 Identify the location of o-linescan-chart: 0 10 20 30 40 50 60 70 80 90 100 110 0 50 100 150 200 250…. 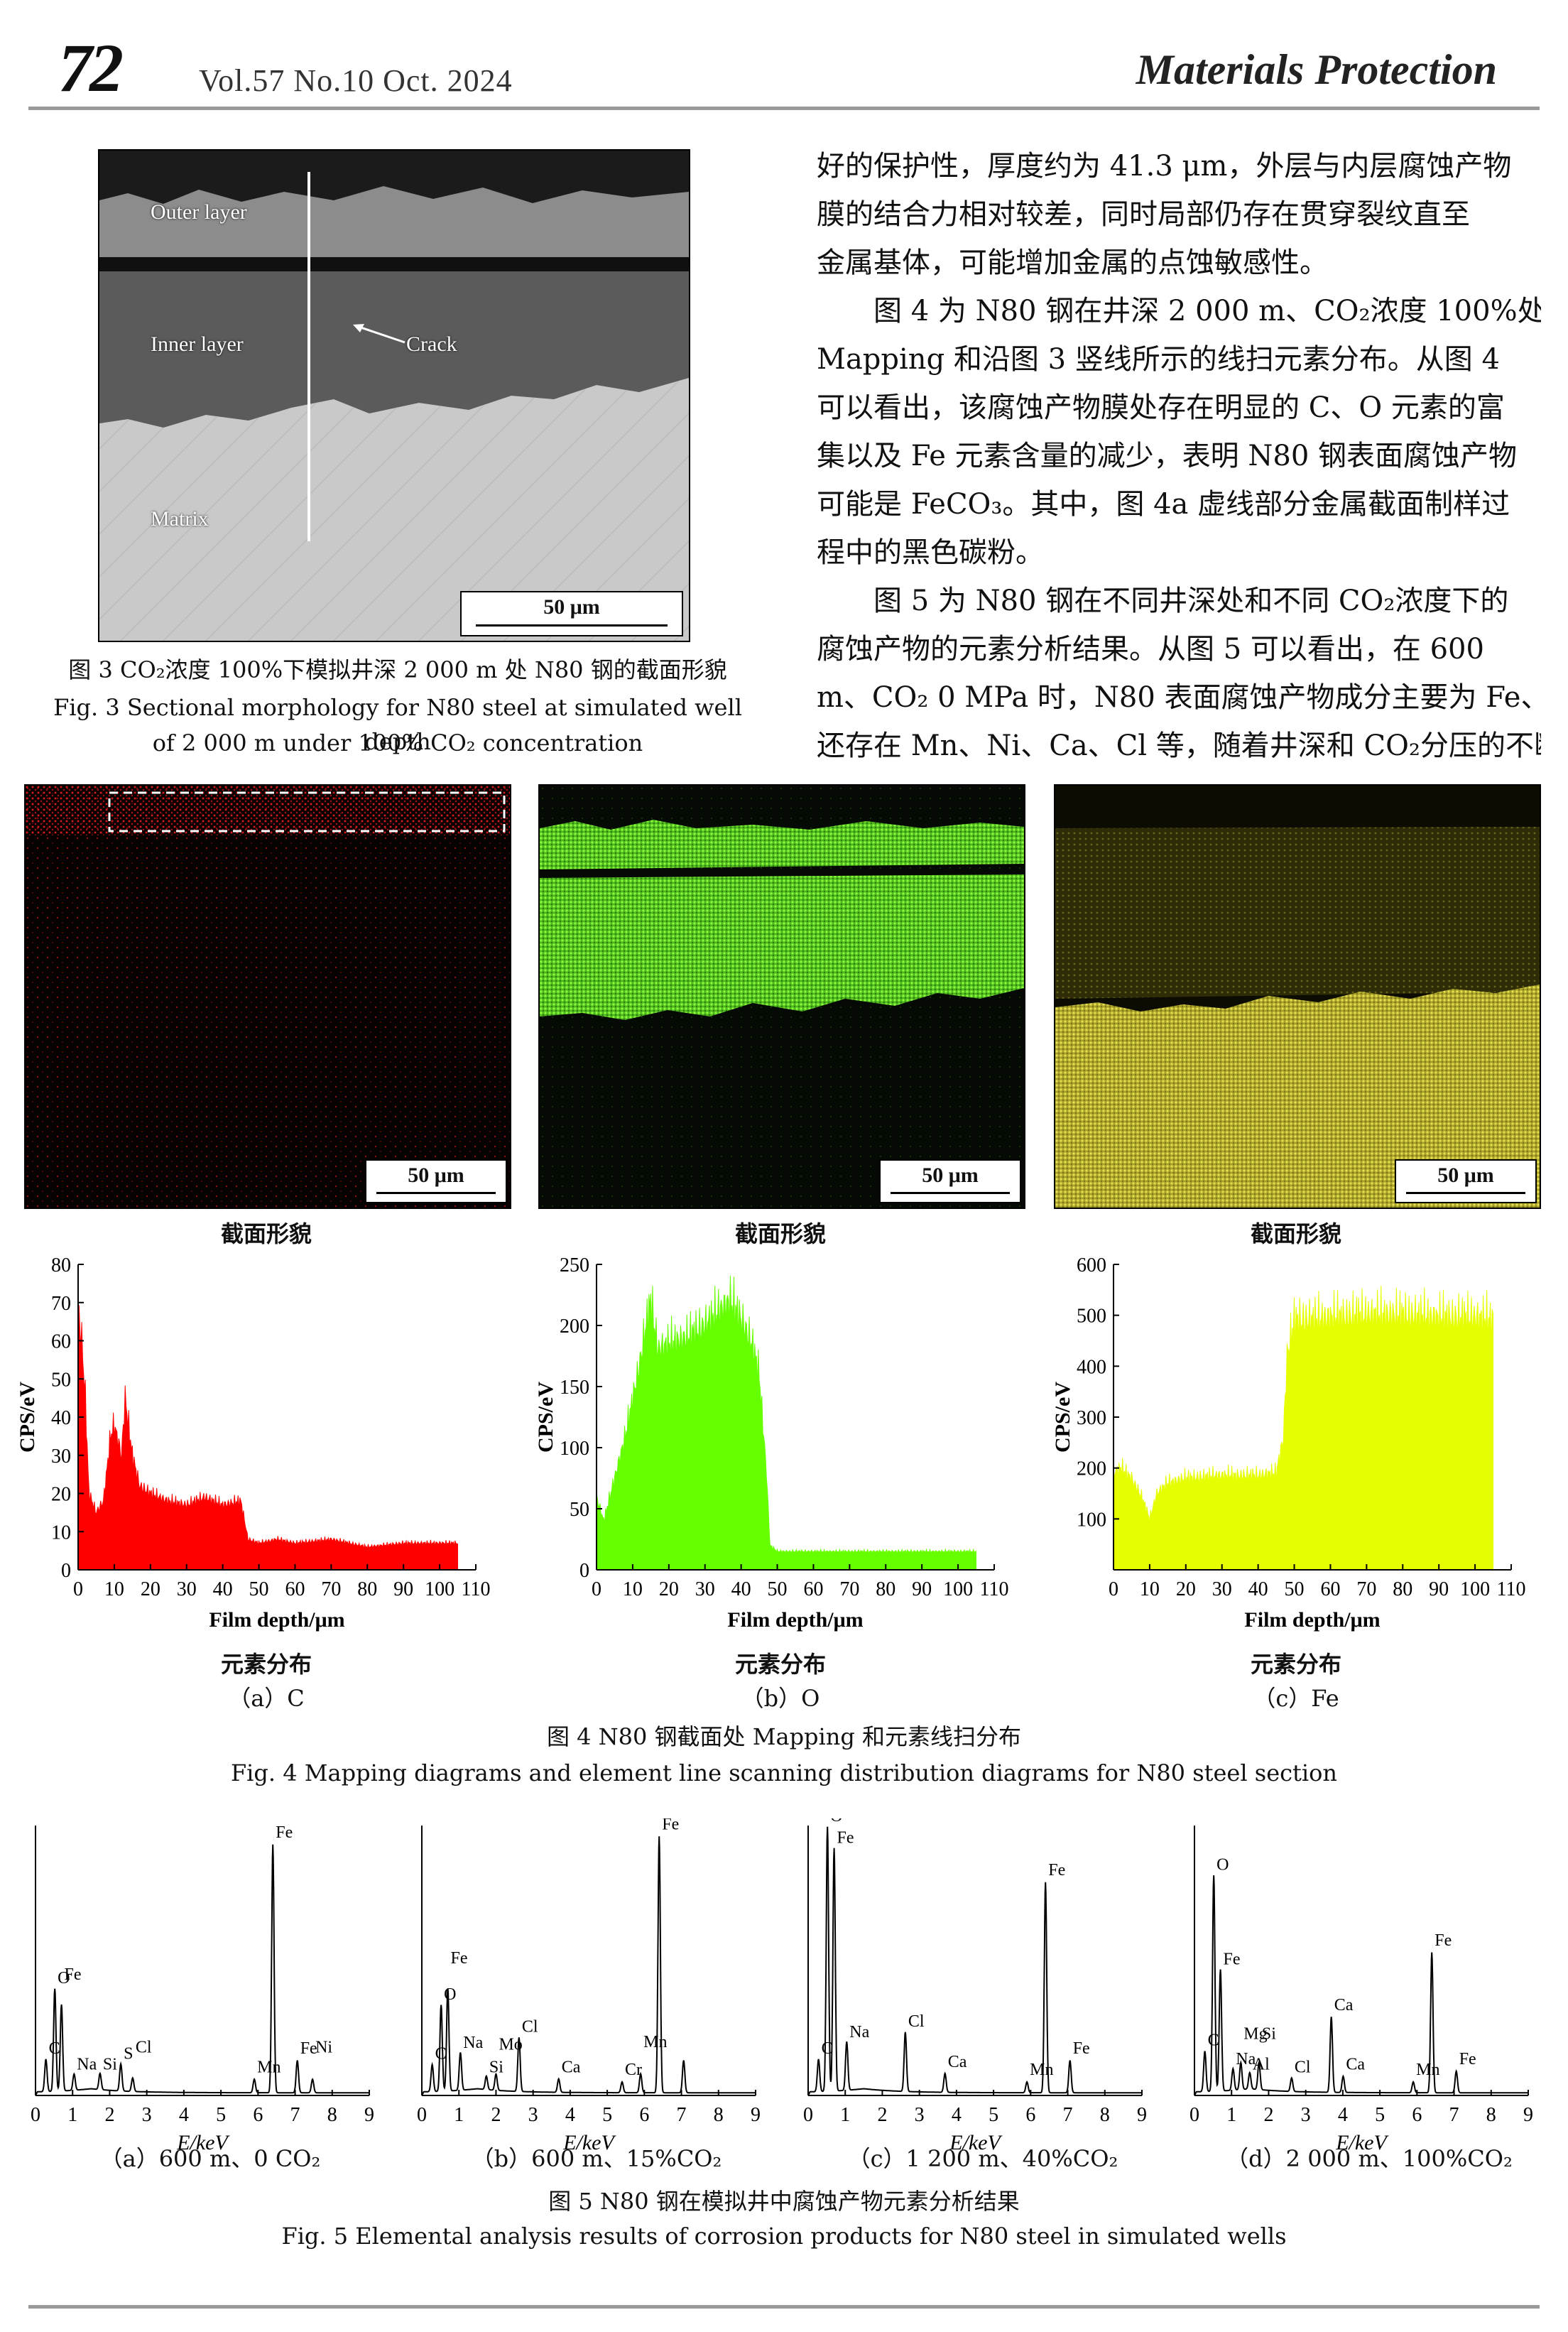
(772, 1443).